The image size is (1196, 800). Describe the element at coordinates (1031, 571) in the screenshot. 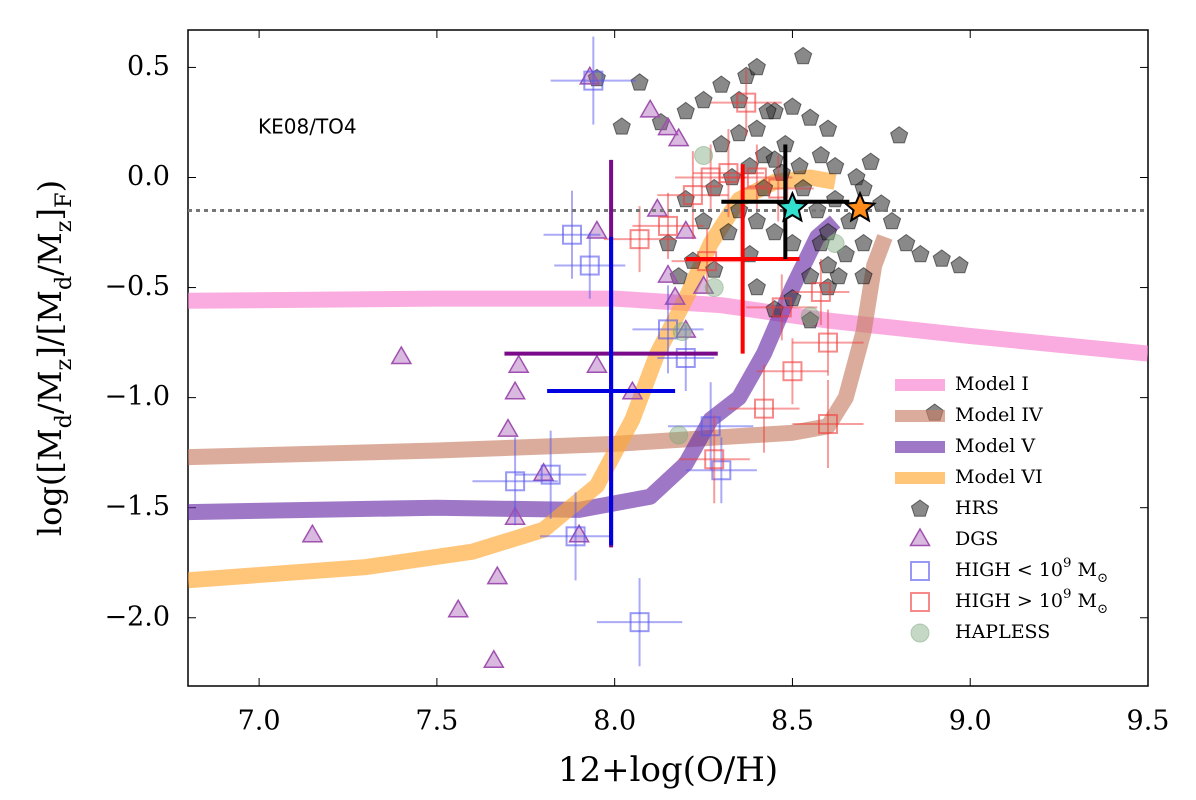

I see `legend-label: HIGH < 109 M⊙` at that location.